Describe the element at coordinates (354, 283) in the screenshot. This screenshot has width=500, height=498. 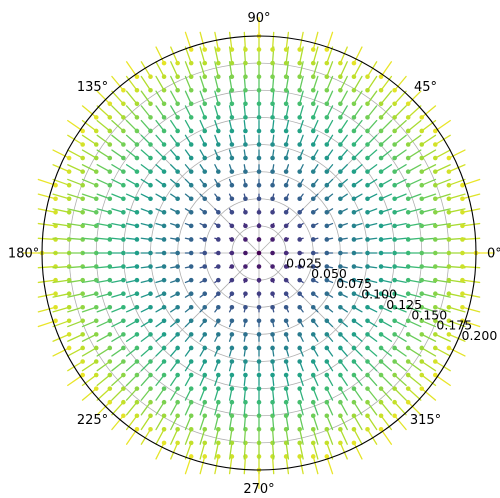
I see `radial-tick-label-0075: 0.075` at that location.